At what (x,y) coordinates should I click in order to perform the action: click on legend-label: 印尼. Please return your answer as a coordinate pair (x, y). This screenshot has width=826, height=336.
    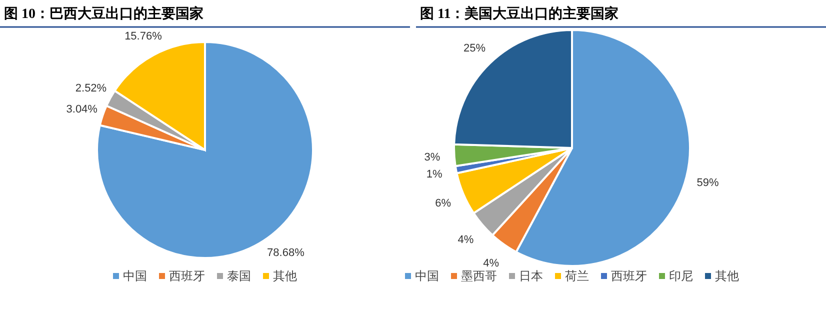
    Looking at the image, I should click on (681, 276).